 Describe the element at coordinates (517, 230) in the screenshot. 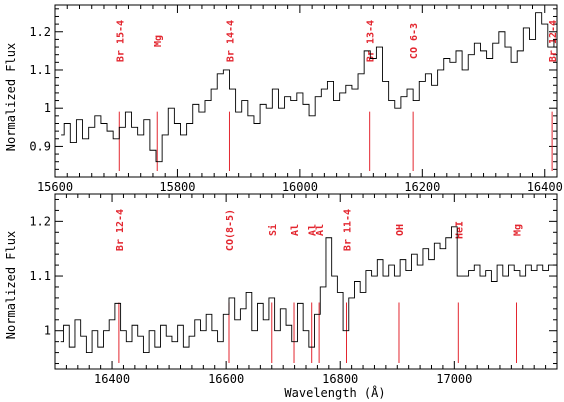

I see `bottom-line-id-label: Mg` at that location.